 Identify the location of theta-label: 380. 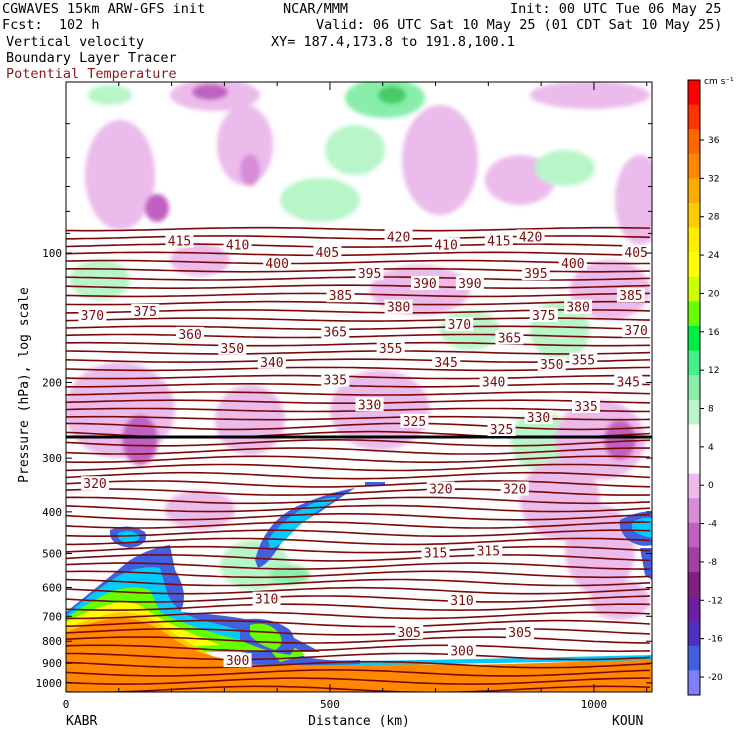
(577, 308).